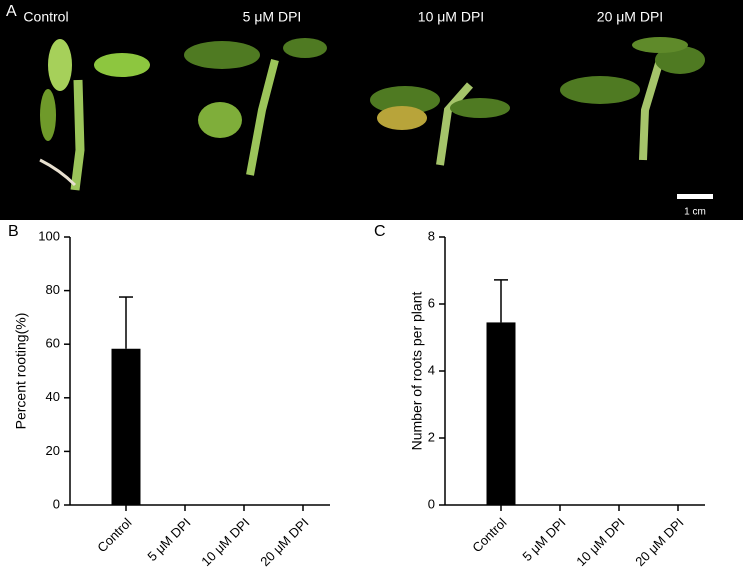 This screenshot has height=578, width=743. I want to click on photo-label: 10 μM DPI, so click(451, 17).